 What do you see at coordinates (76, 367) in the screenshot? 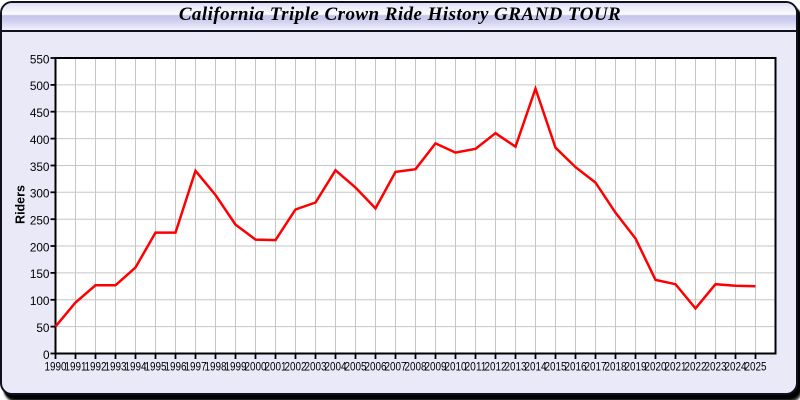
I see `svg-text: 1991` at bounding box center [76, 367].